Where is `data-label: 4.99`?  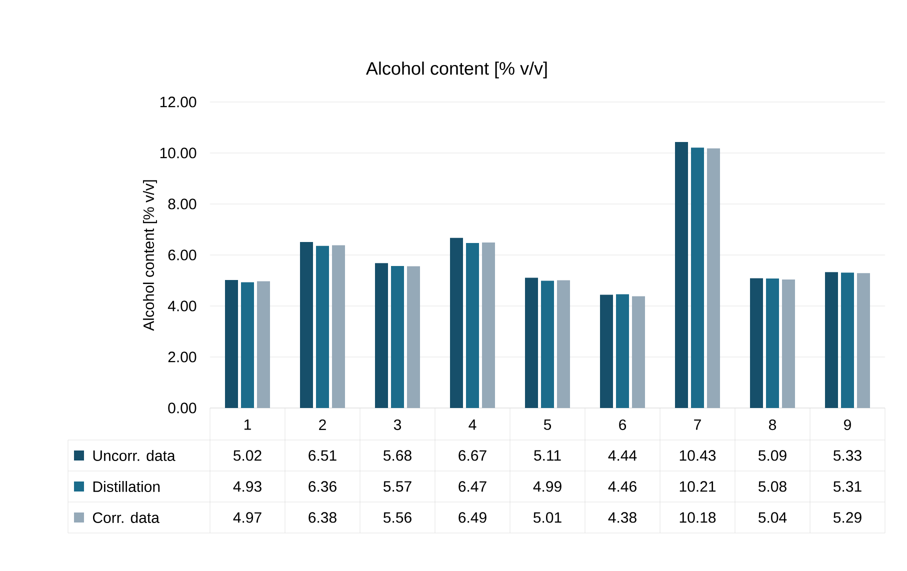 data-label: 4.99 is located at coordinates (547, 486).